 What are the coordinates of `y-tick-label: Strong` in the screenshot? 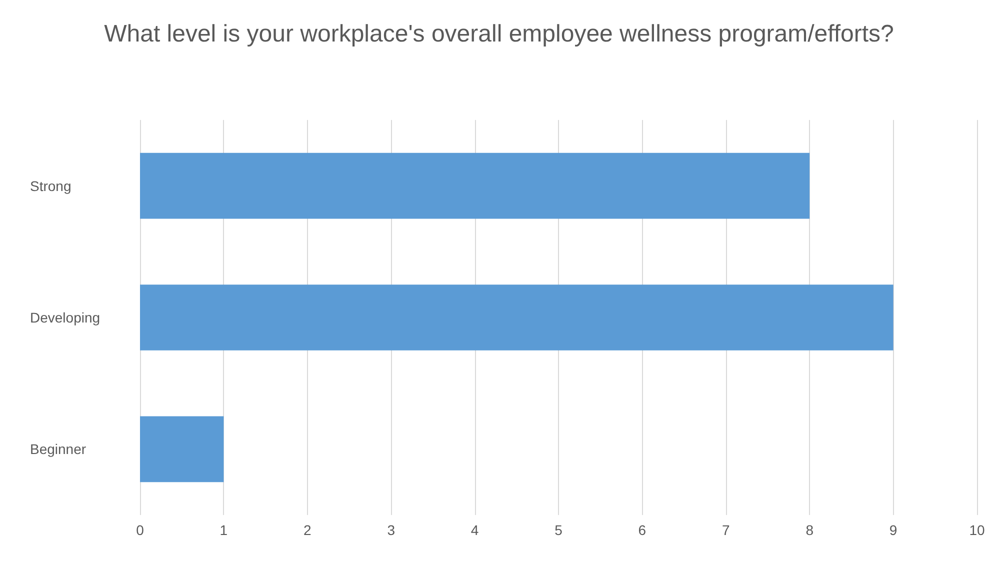 It's located at (51, 186).